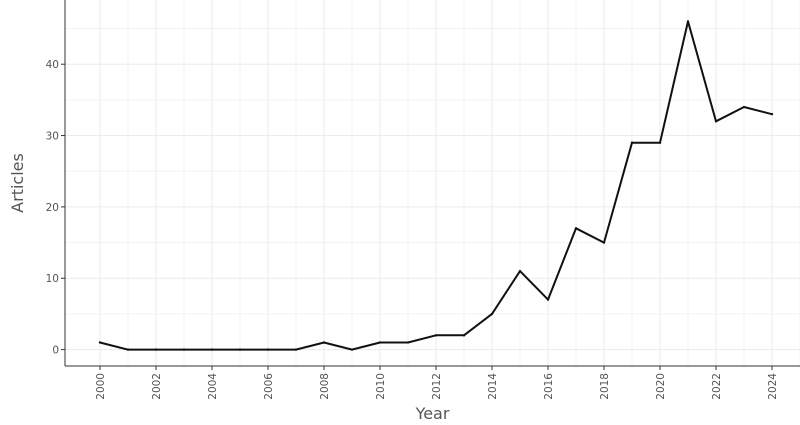 The width and height of the screenshot is (800, 425). I want to click on x-tick-label: 2004, so click(213, 386).